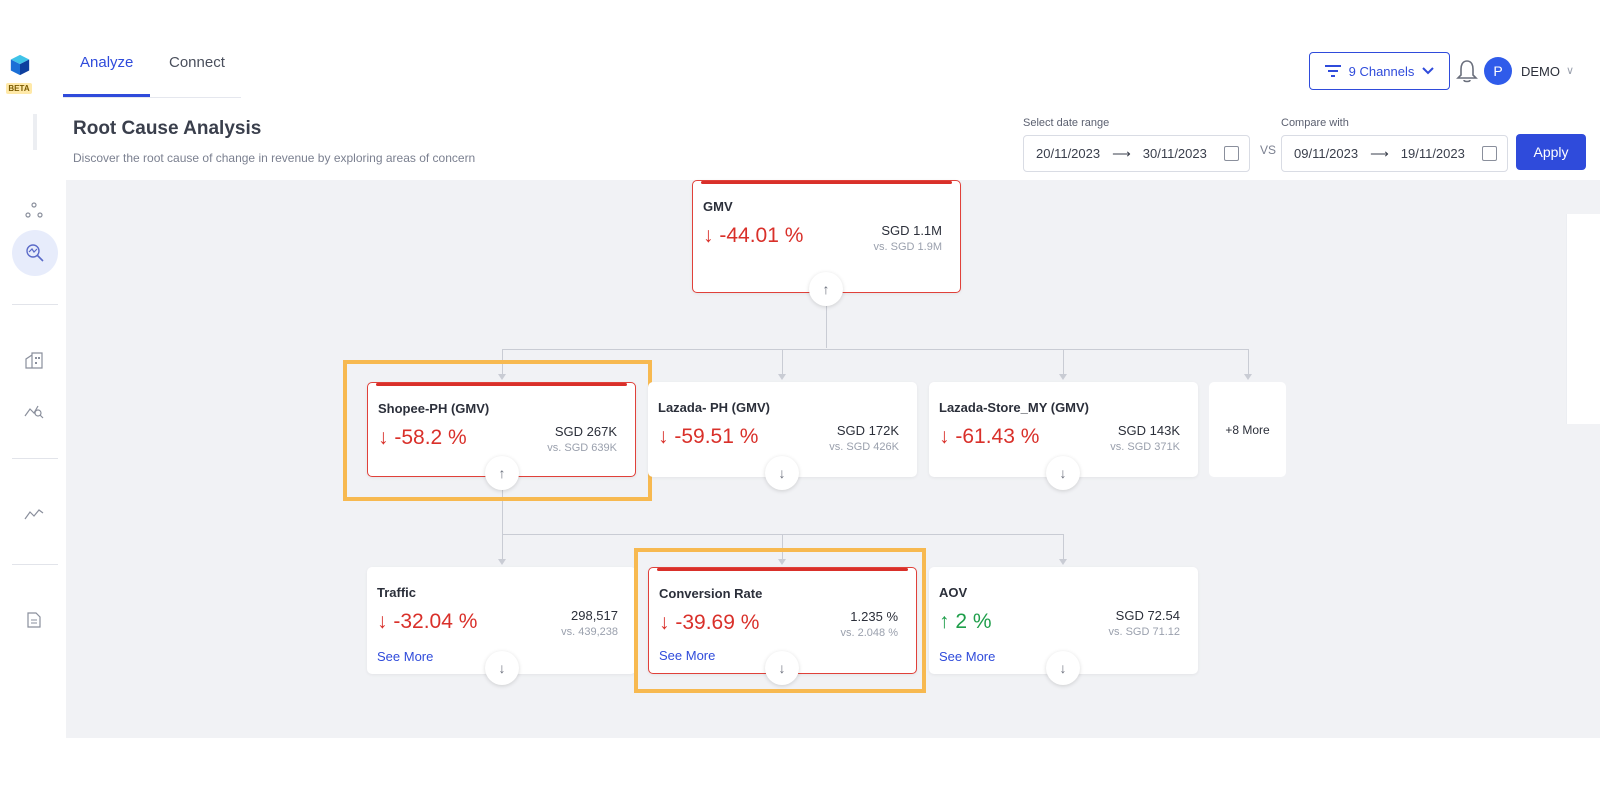 The image size is (1600, 800). I want to click on node-name: Lazada-Store_MY (GMV), so click(1014, 407).